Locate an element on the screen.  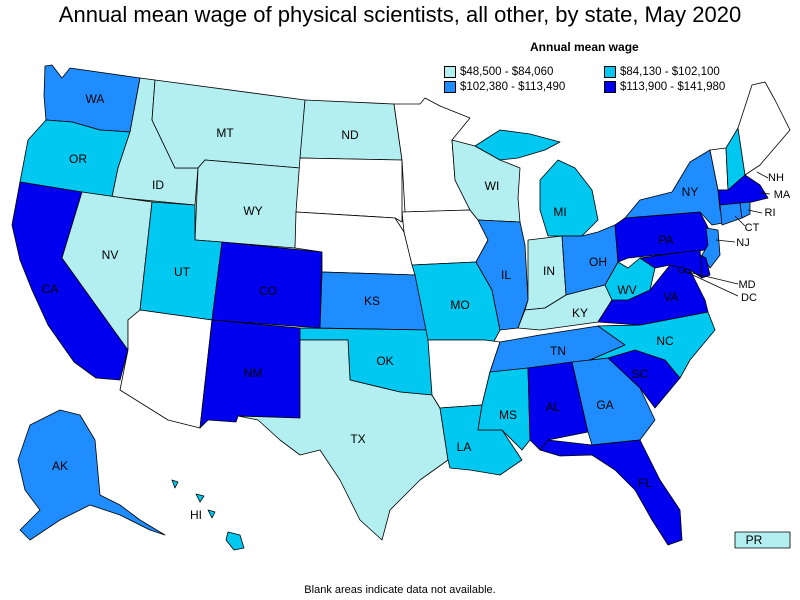
state-IA is located at coordinates (445, 237).